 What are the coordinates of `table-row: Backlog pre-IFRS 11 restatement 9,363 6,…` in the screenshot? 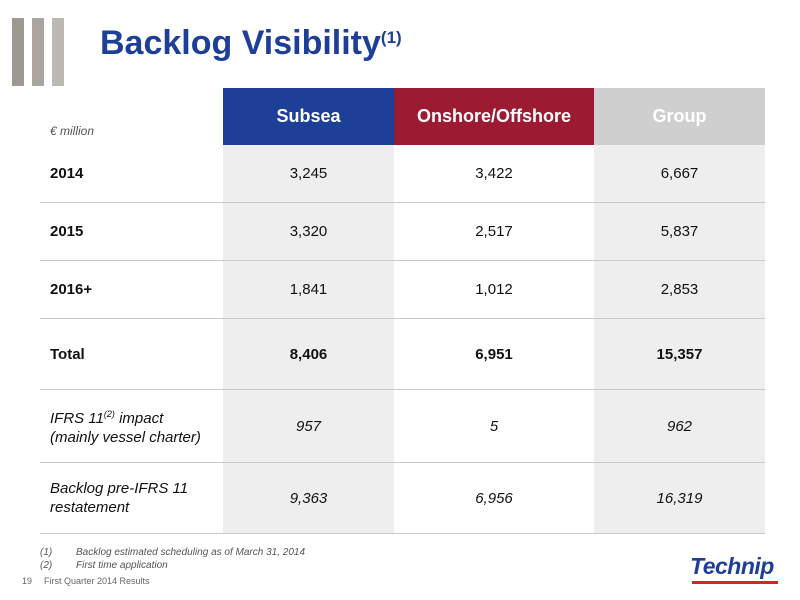 It's located at (402, 498).